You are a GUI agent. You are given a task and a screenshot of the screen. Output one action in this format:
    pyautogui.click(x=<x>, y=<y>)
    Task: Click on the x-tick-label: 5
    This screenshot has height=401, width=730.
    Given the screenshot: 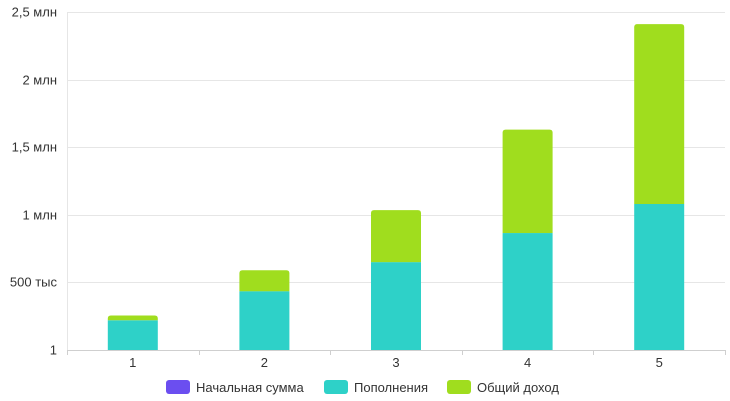 What is the action you would take?
    pyautogui.click(x=659, y=362)
    